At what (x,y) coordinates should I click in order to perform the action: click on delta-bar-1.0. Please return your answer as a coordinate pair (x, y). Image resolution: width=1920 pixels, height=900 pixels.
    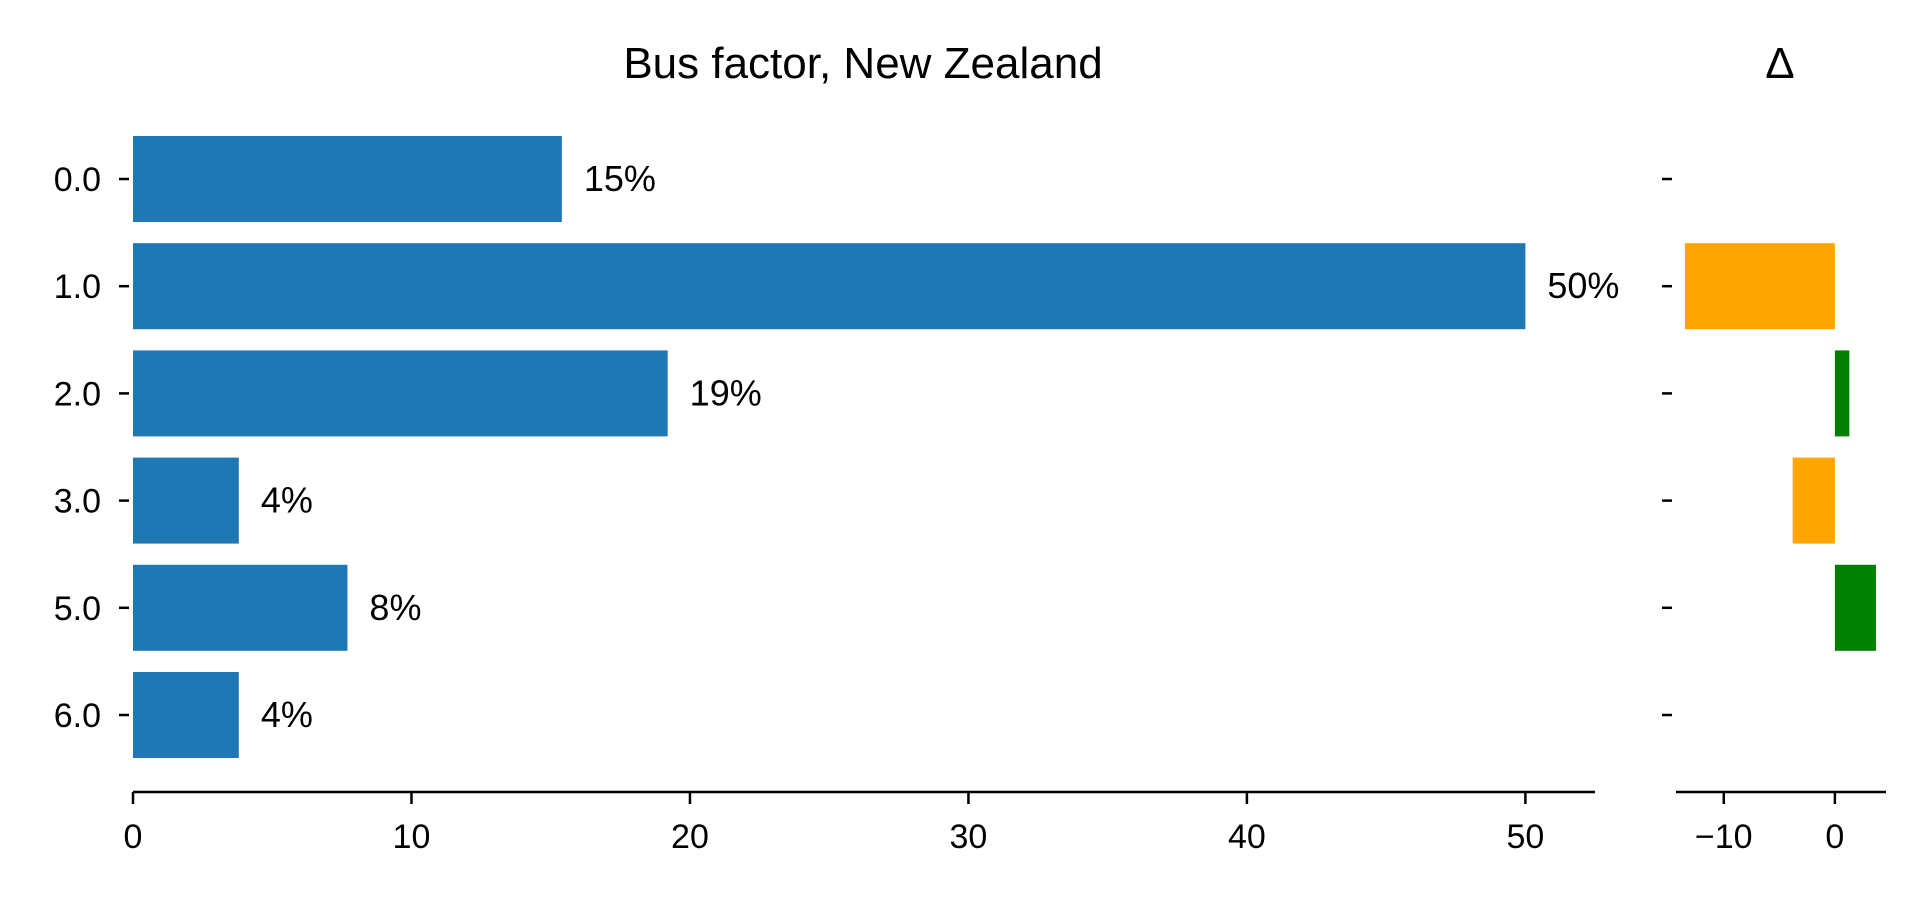
    Looking at the image, I should click on (1759, 286).